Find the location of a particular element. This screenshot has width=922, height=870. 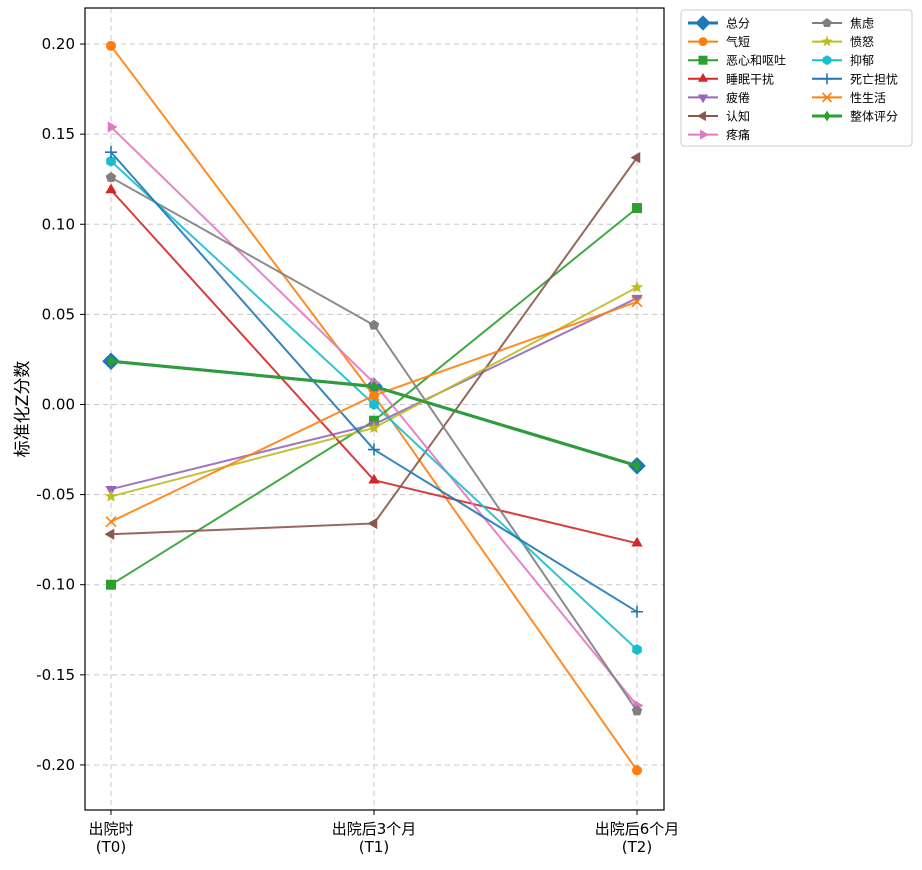

legend-item: 抑郁 is located at coordinates (843, 60).